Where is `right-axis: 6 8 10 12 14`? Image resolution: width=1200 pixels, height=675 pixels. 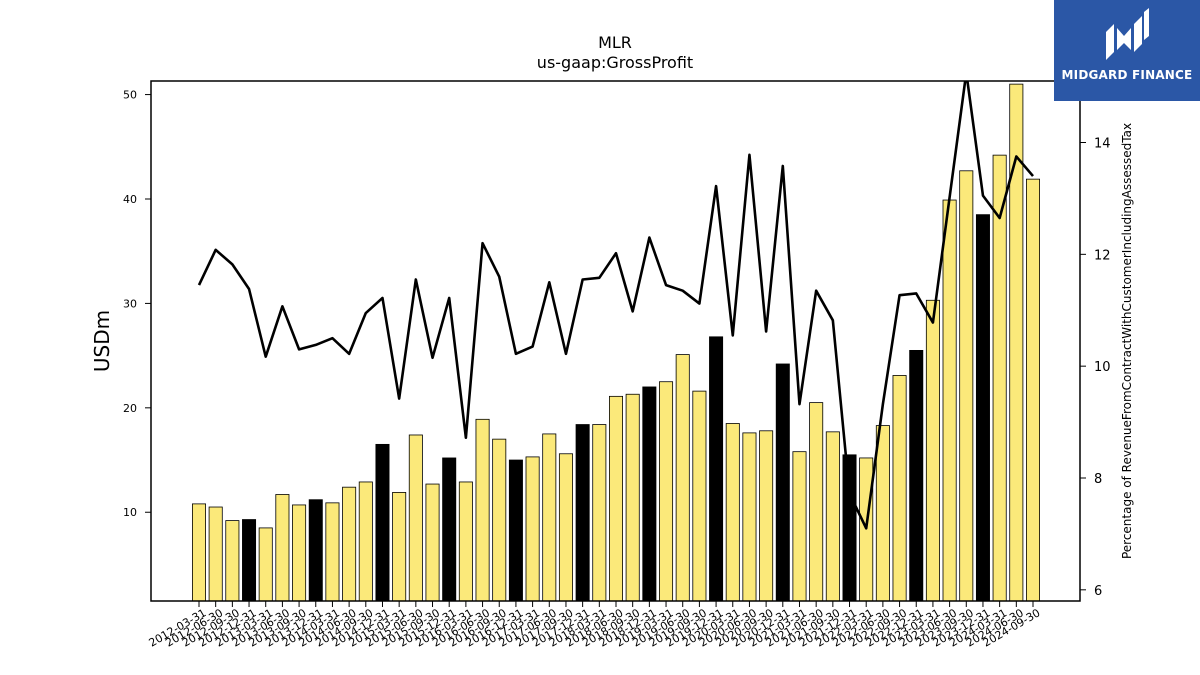 right-axis: 6 8 10 12 14 is located at coordinates (1095, 368).